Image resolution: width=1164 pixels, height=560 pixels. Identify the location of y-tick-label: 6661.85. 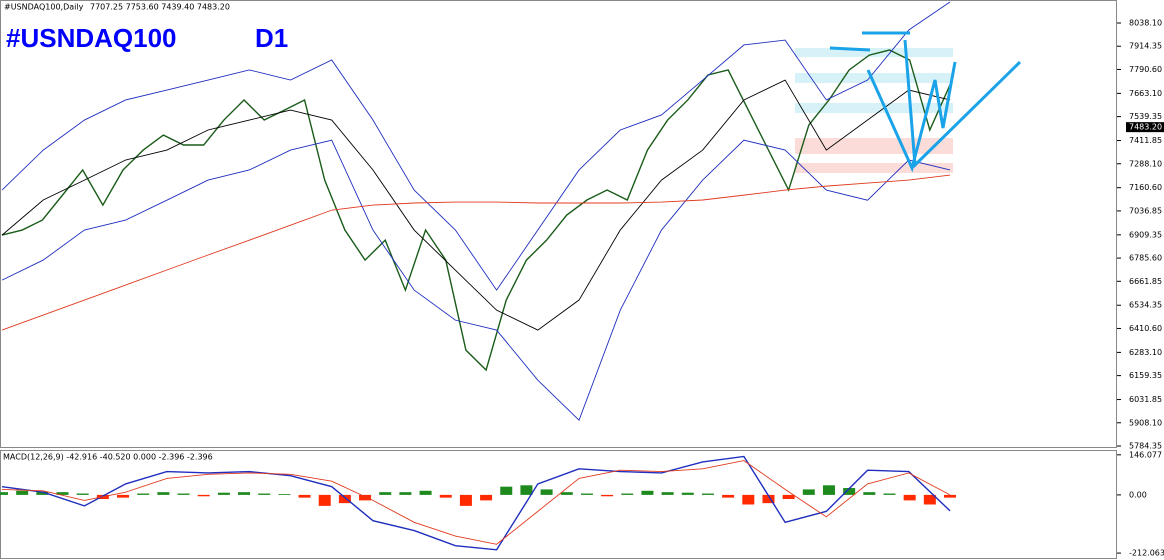
(1145, 281).